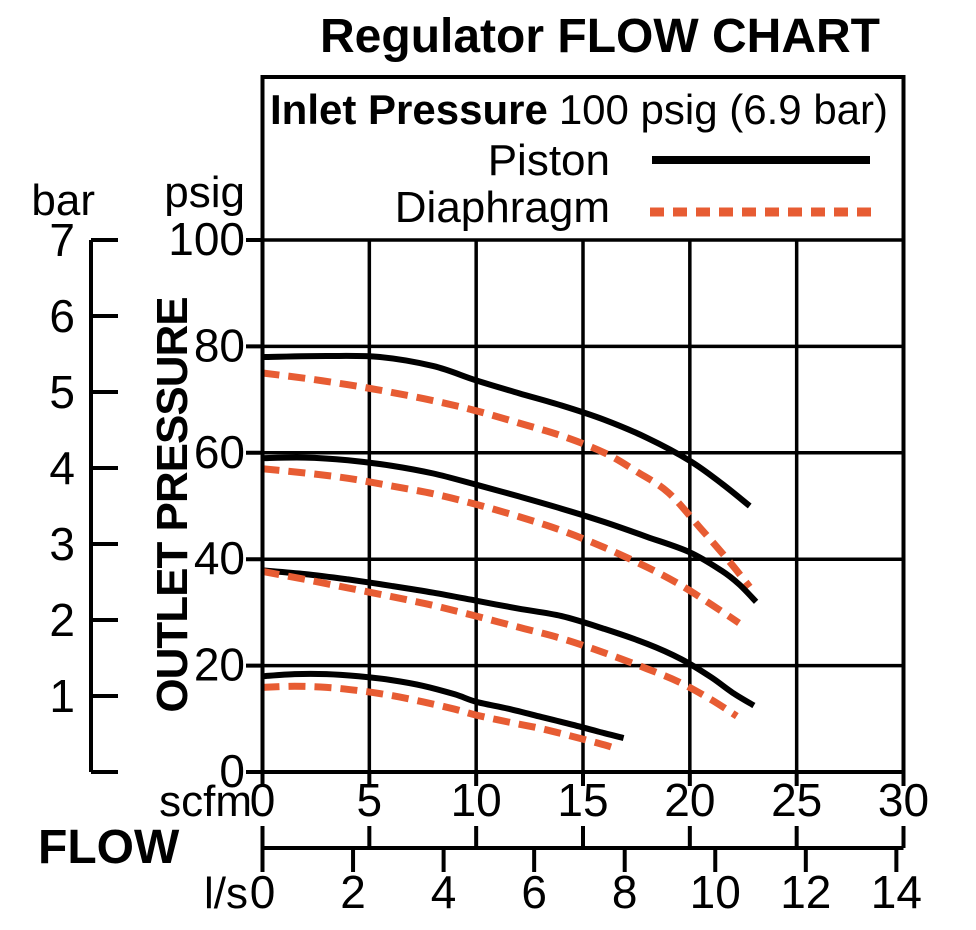 The image size is (976, 930). I want to click on piston-3-curve, so click(509, 638).